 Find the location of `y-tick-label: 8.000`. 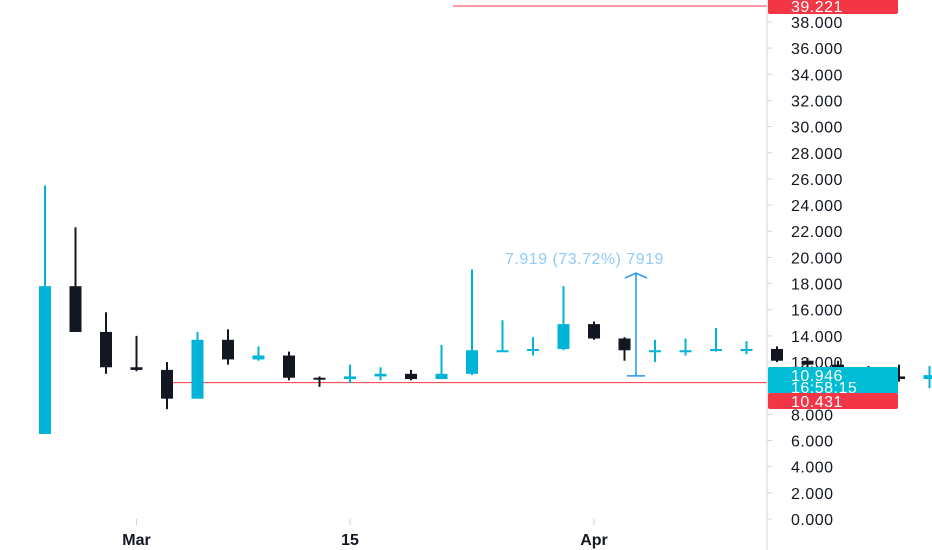

y-tick-label: 8.000 is located at coordinates (812, 415).